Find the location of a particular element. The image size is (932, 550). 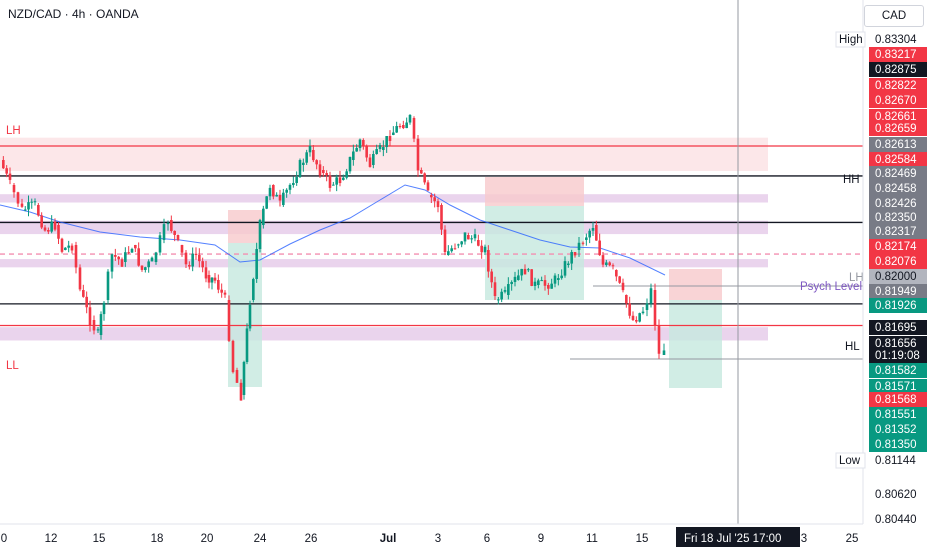

price-label: 0.81568 is located at coordinates (896, 400).